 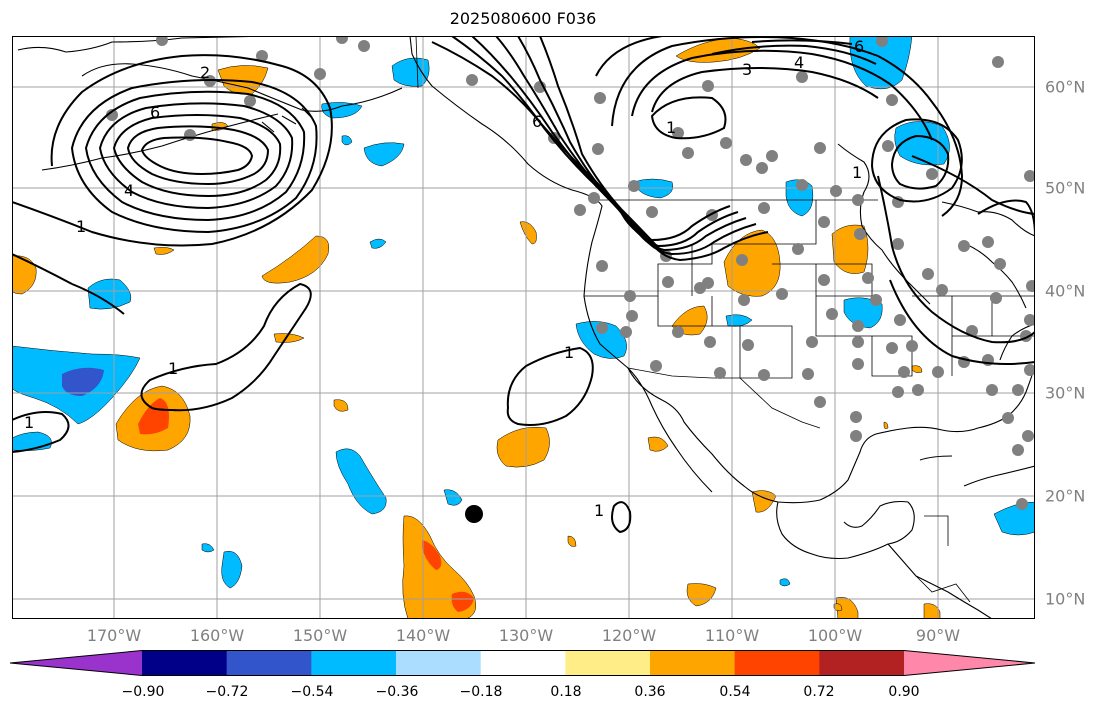 What do you see at coordinates (1065, 393) in the screenshot?
I see `latitude-label: 30°N` at bounding box center [1065, 393].